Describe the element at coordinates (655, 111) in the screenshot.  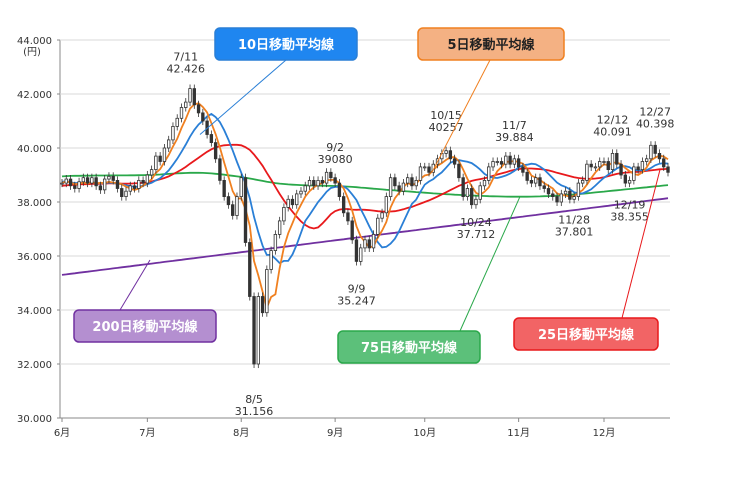
I see `annotation-date: 12/27` at that location.